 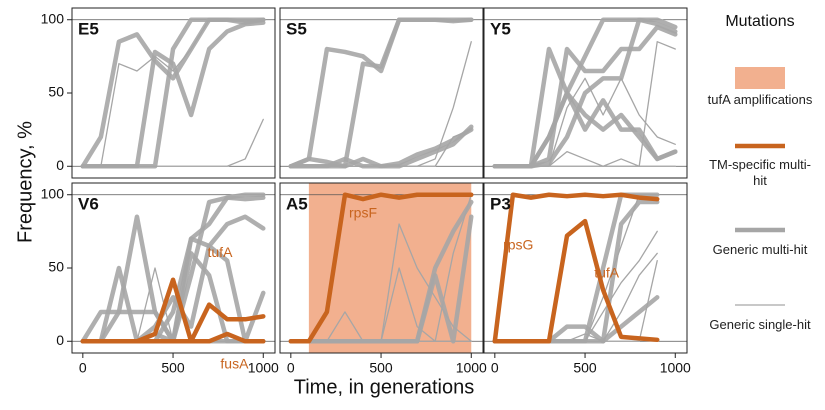 I want to click on legend-swatch, so click(x=760, y=78).